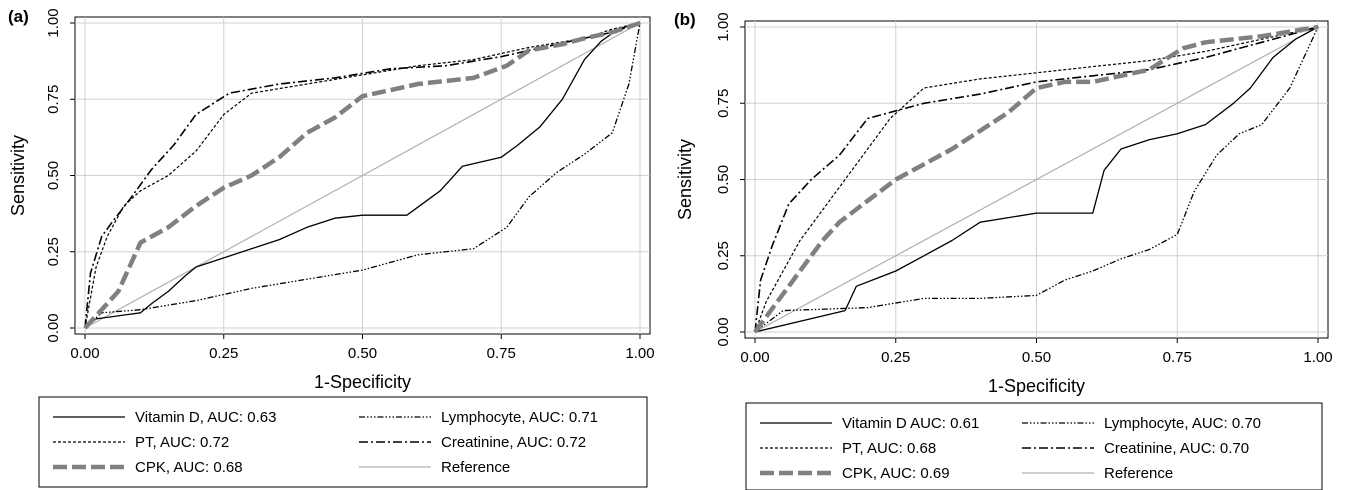 This screenshot has height=490, width=1347. Describe the element at coordinates (910, 423) in the screenshot. I see `legend-label: Vitamin D AUC: 0.61` at that location.